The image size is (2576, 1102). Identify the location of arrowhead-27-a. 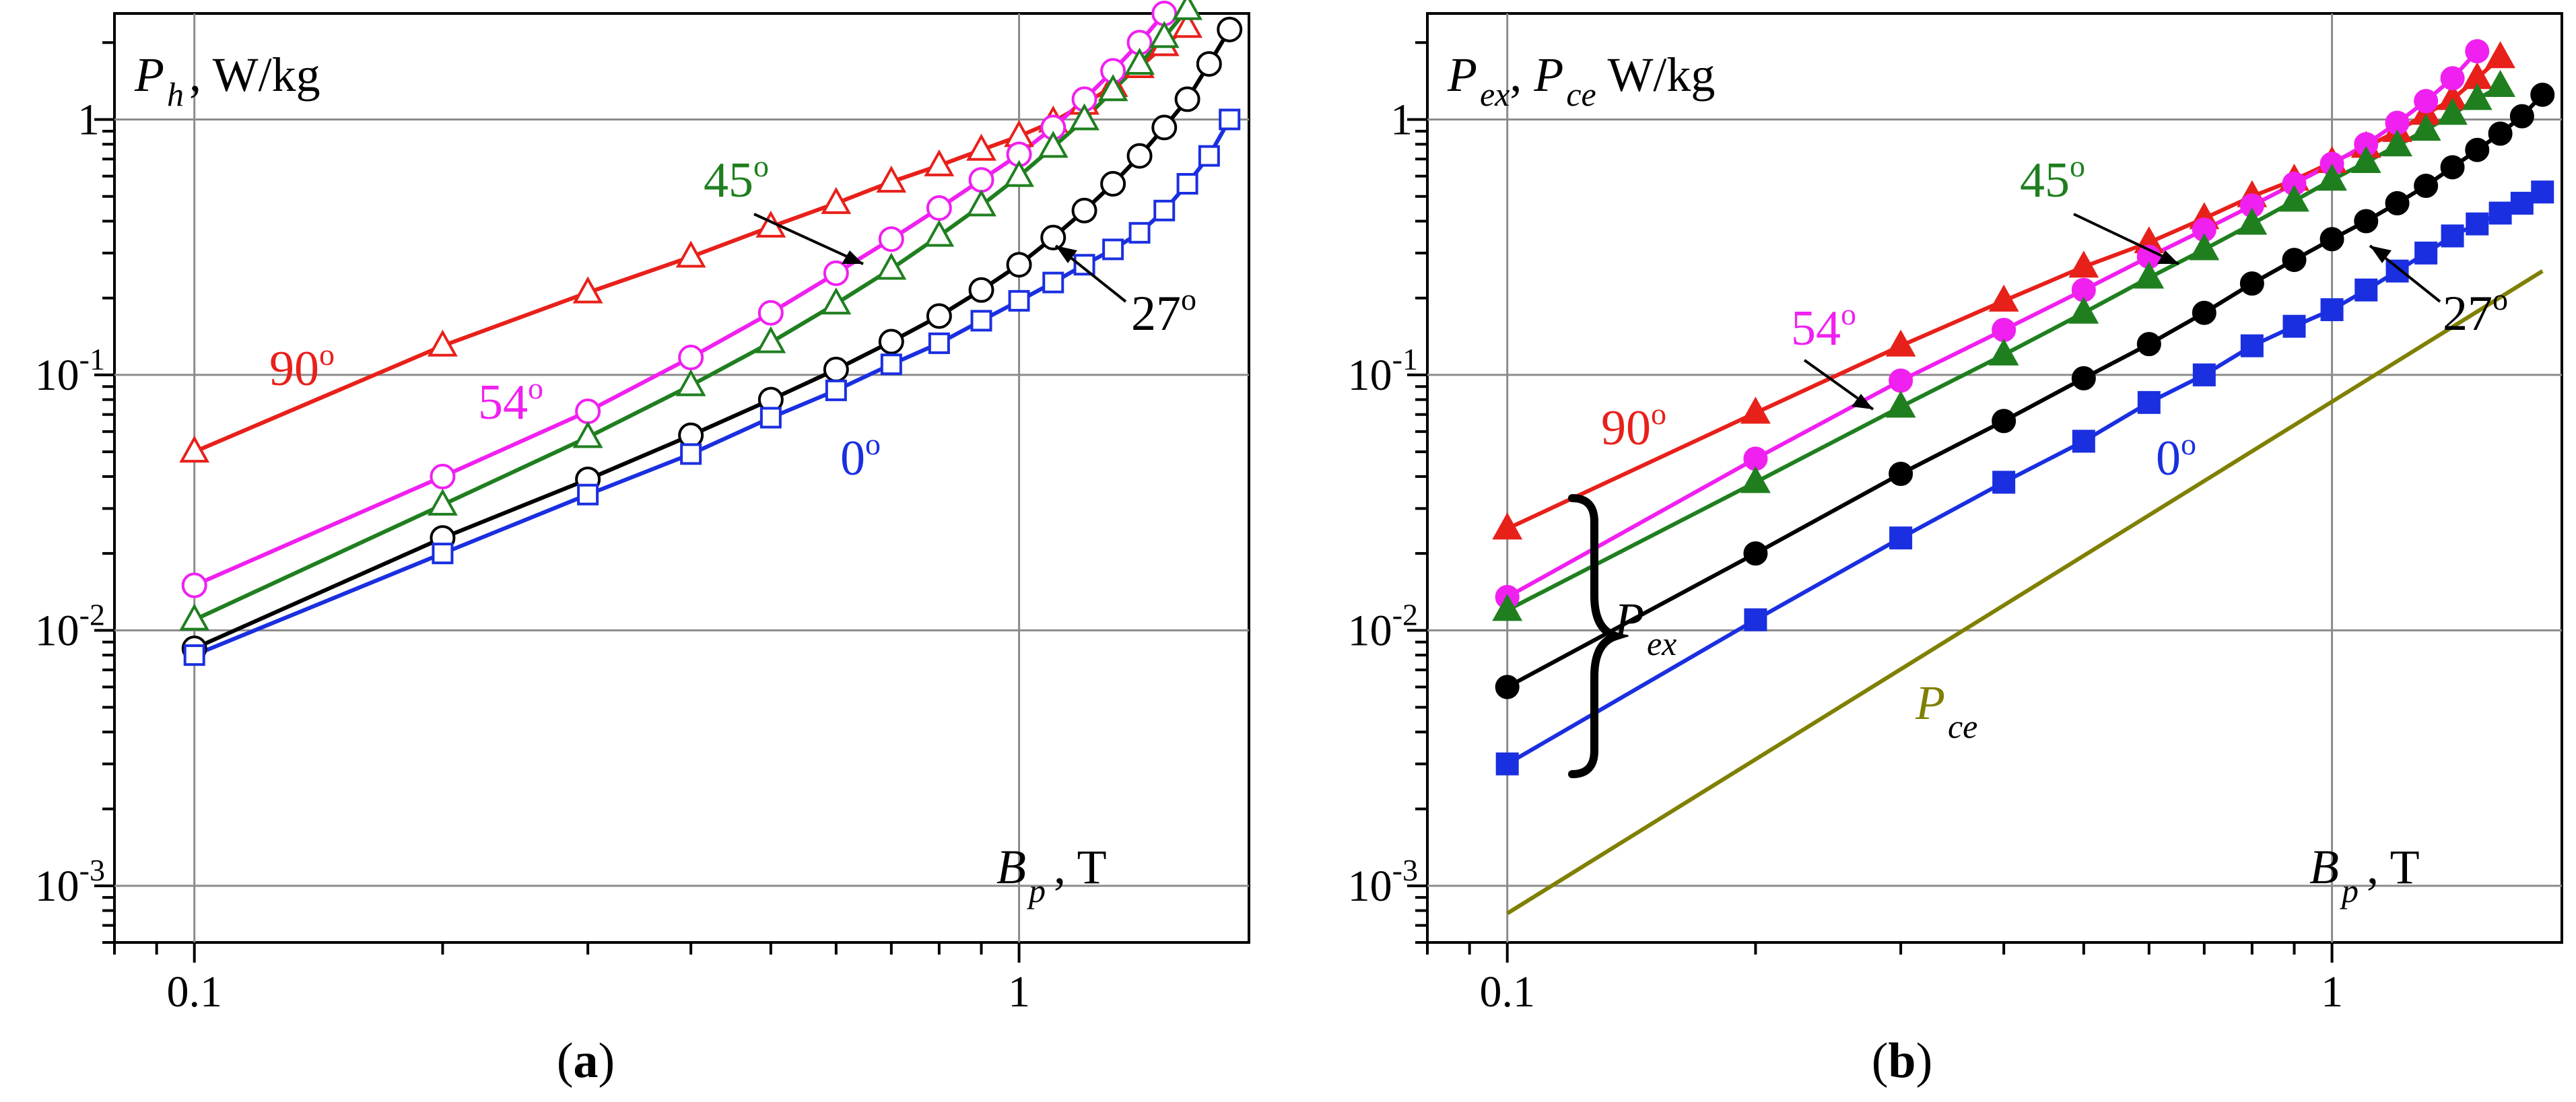
(1066, 254).